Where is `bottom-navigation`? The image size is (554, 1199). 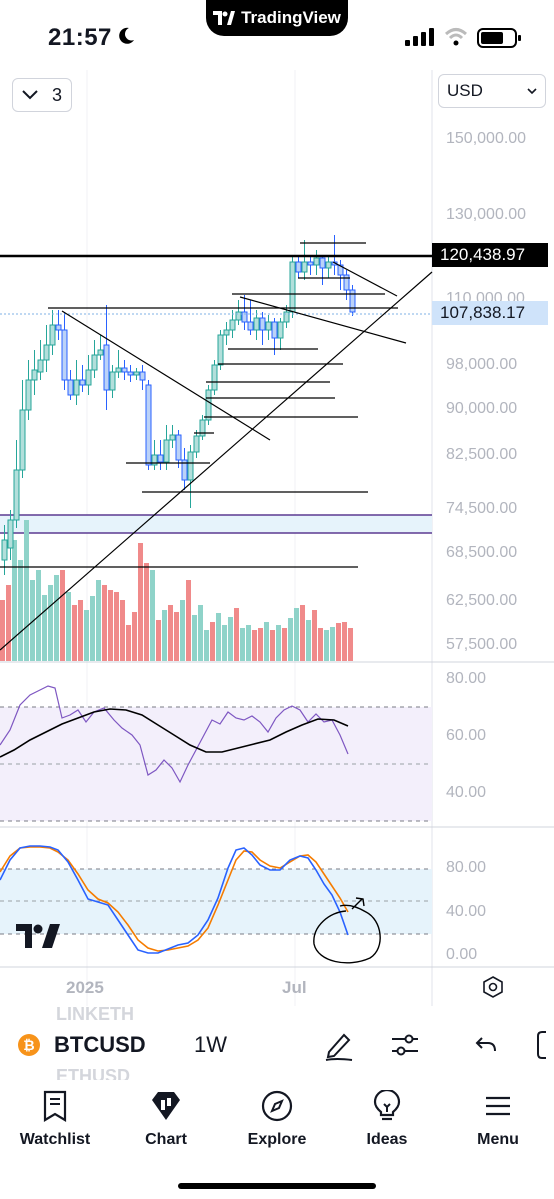
bottom-navigation is located at coordinates (277, 1139).